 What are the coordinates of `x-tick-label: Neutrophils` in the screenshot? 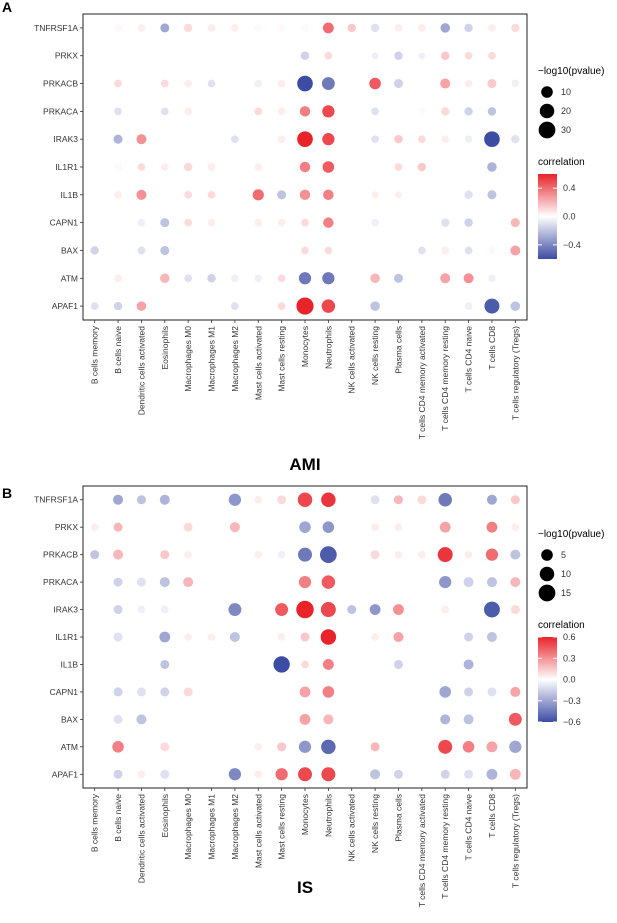 It's located at (328, 815).